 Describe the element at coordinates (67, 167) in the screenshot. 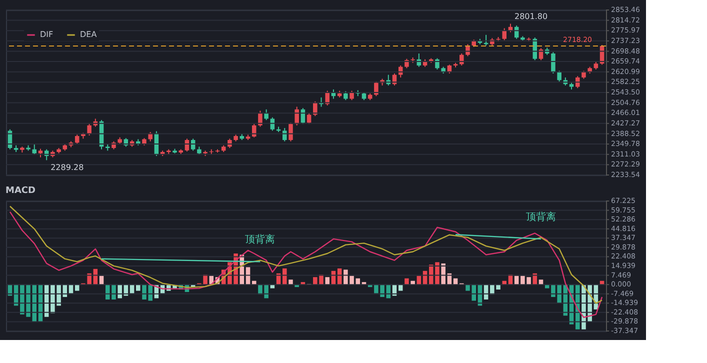

I see `annotation: 2289.28` at that location.